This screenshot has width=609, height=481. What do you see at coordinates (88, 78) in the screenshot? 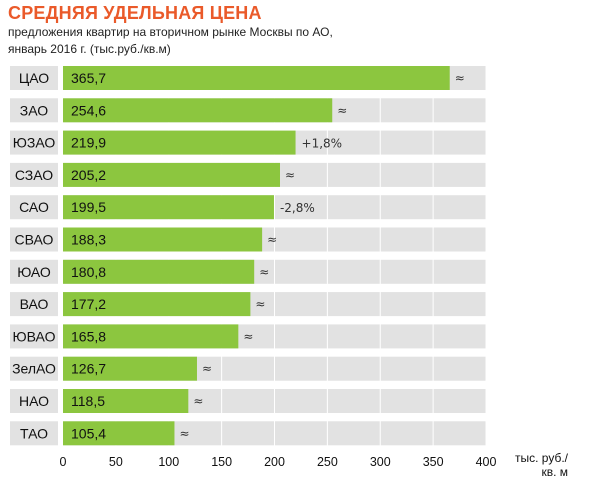
I see `value-label: 365,7` at bounding box center [88, 78].